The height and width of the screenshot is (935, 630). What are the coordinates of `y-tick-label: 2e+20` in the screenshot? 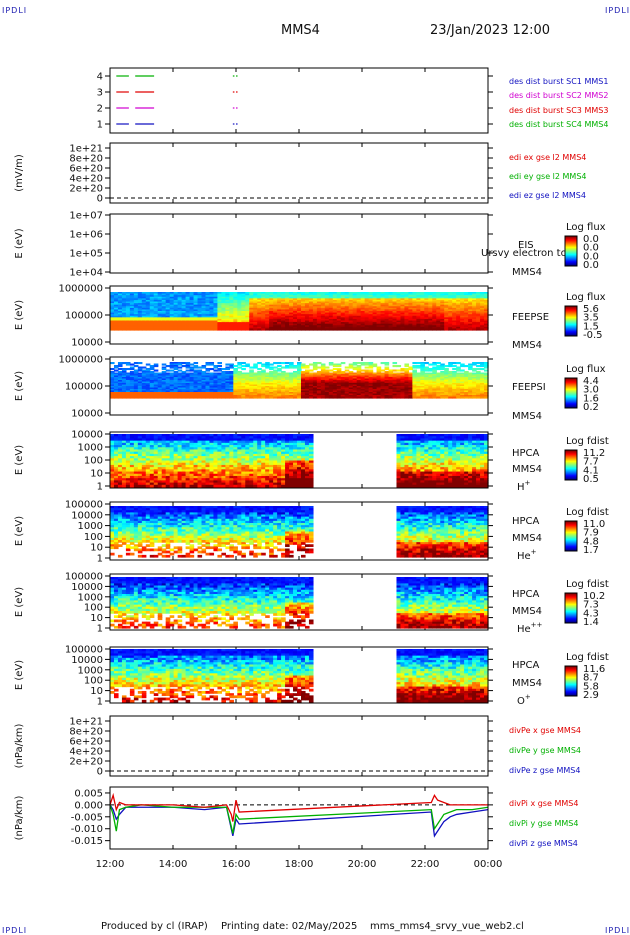 It's located at (86, 189).